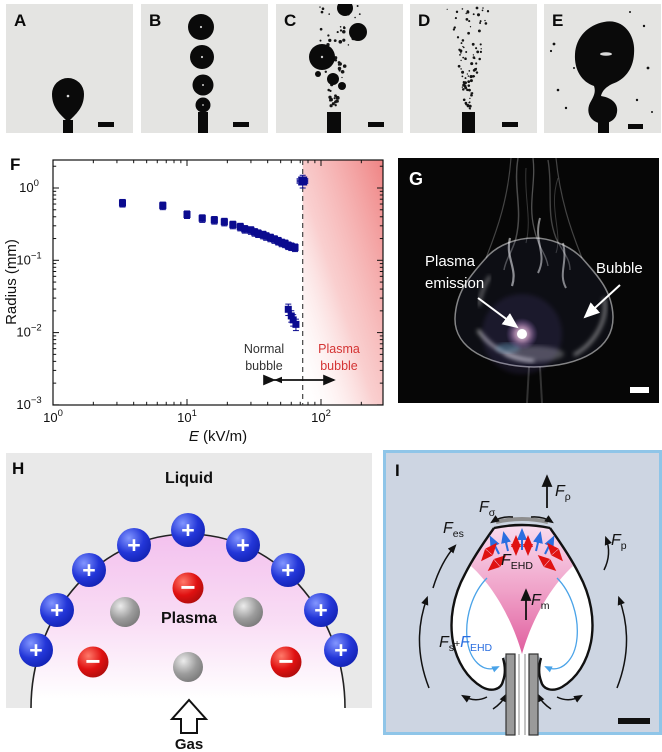 This screenshot has width=662, height=752. I want to click on neutral-atoms, so click(186, 639).